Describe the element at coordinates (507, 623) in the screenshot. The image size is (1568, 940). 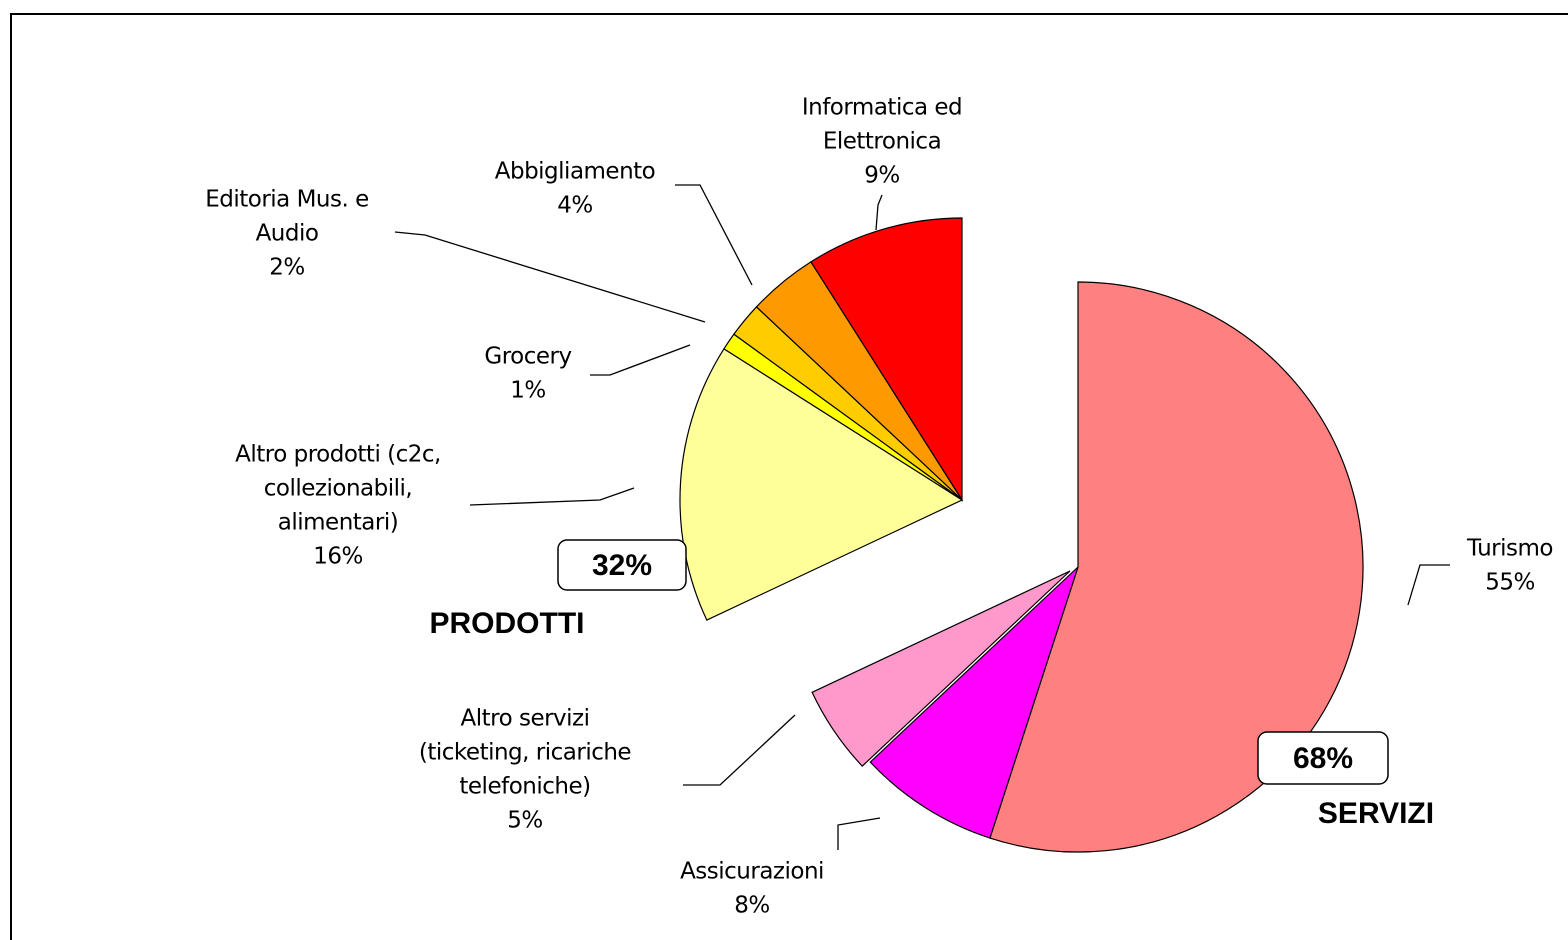
I see `group-name: PRODOTTI` at that location.